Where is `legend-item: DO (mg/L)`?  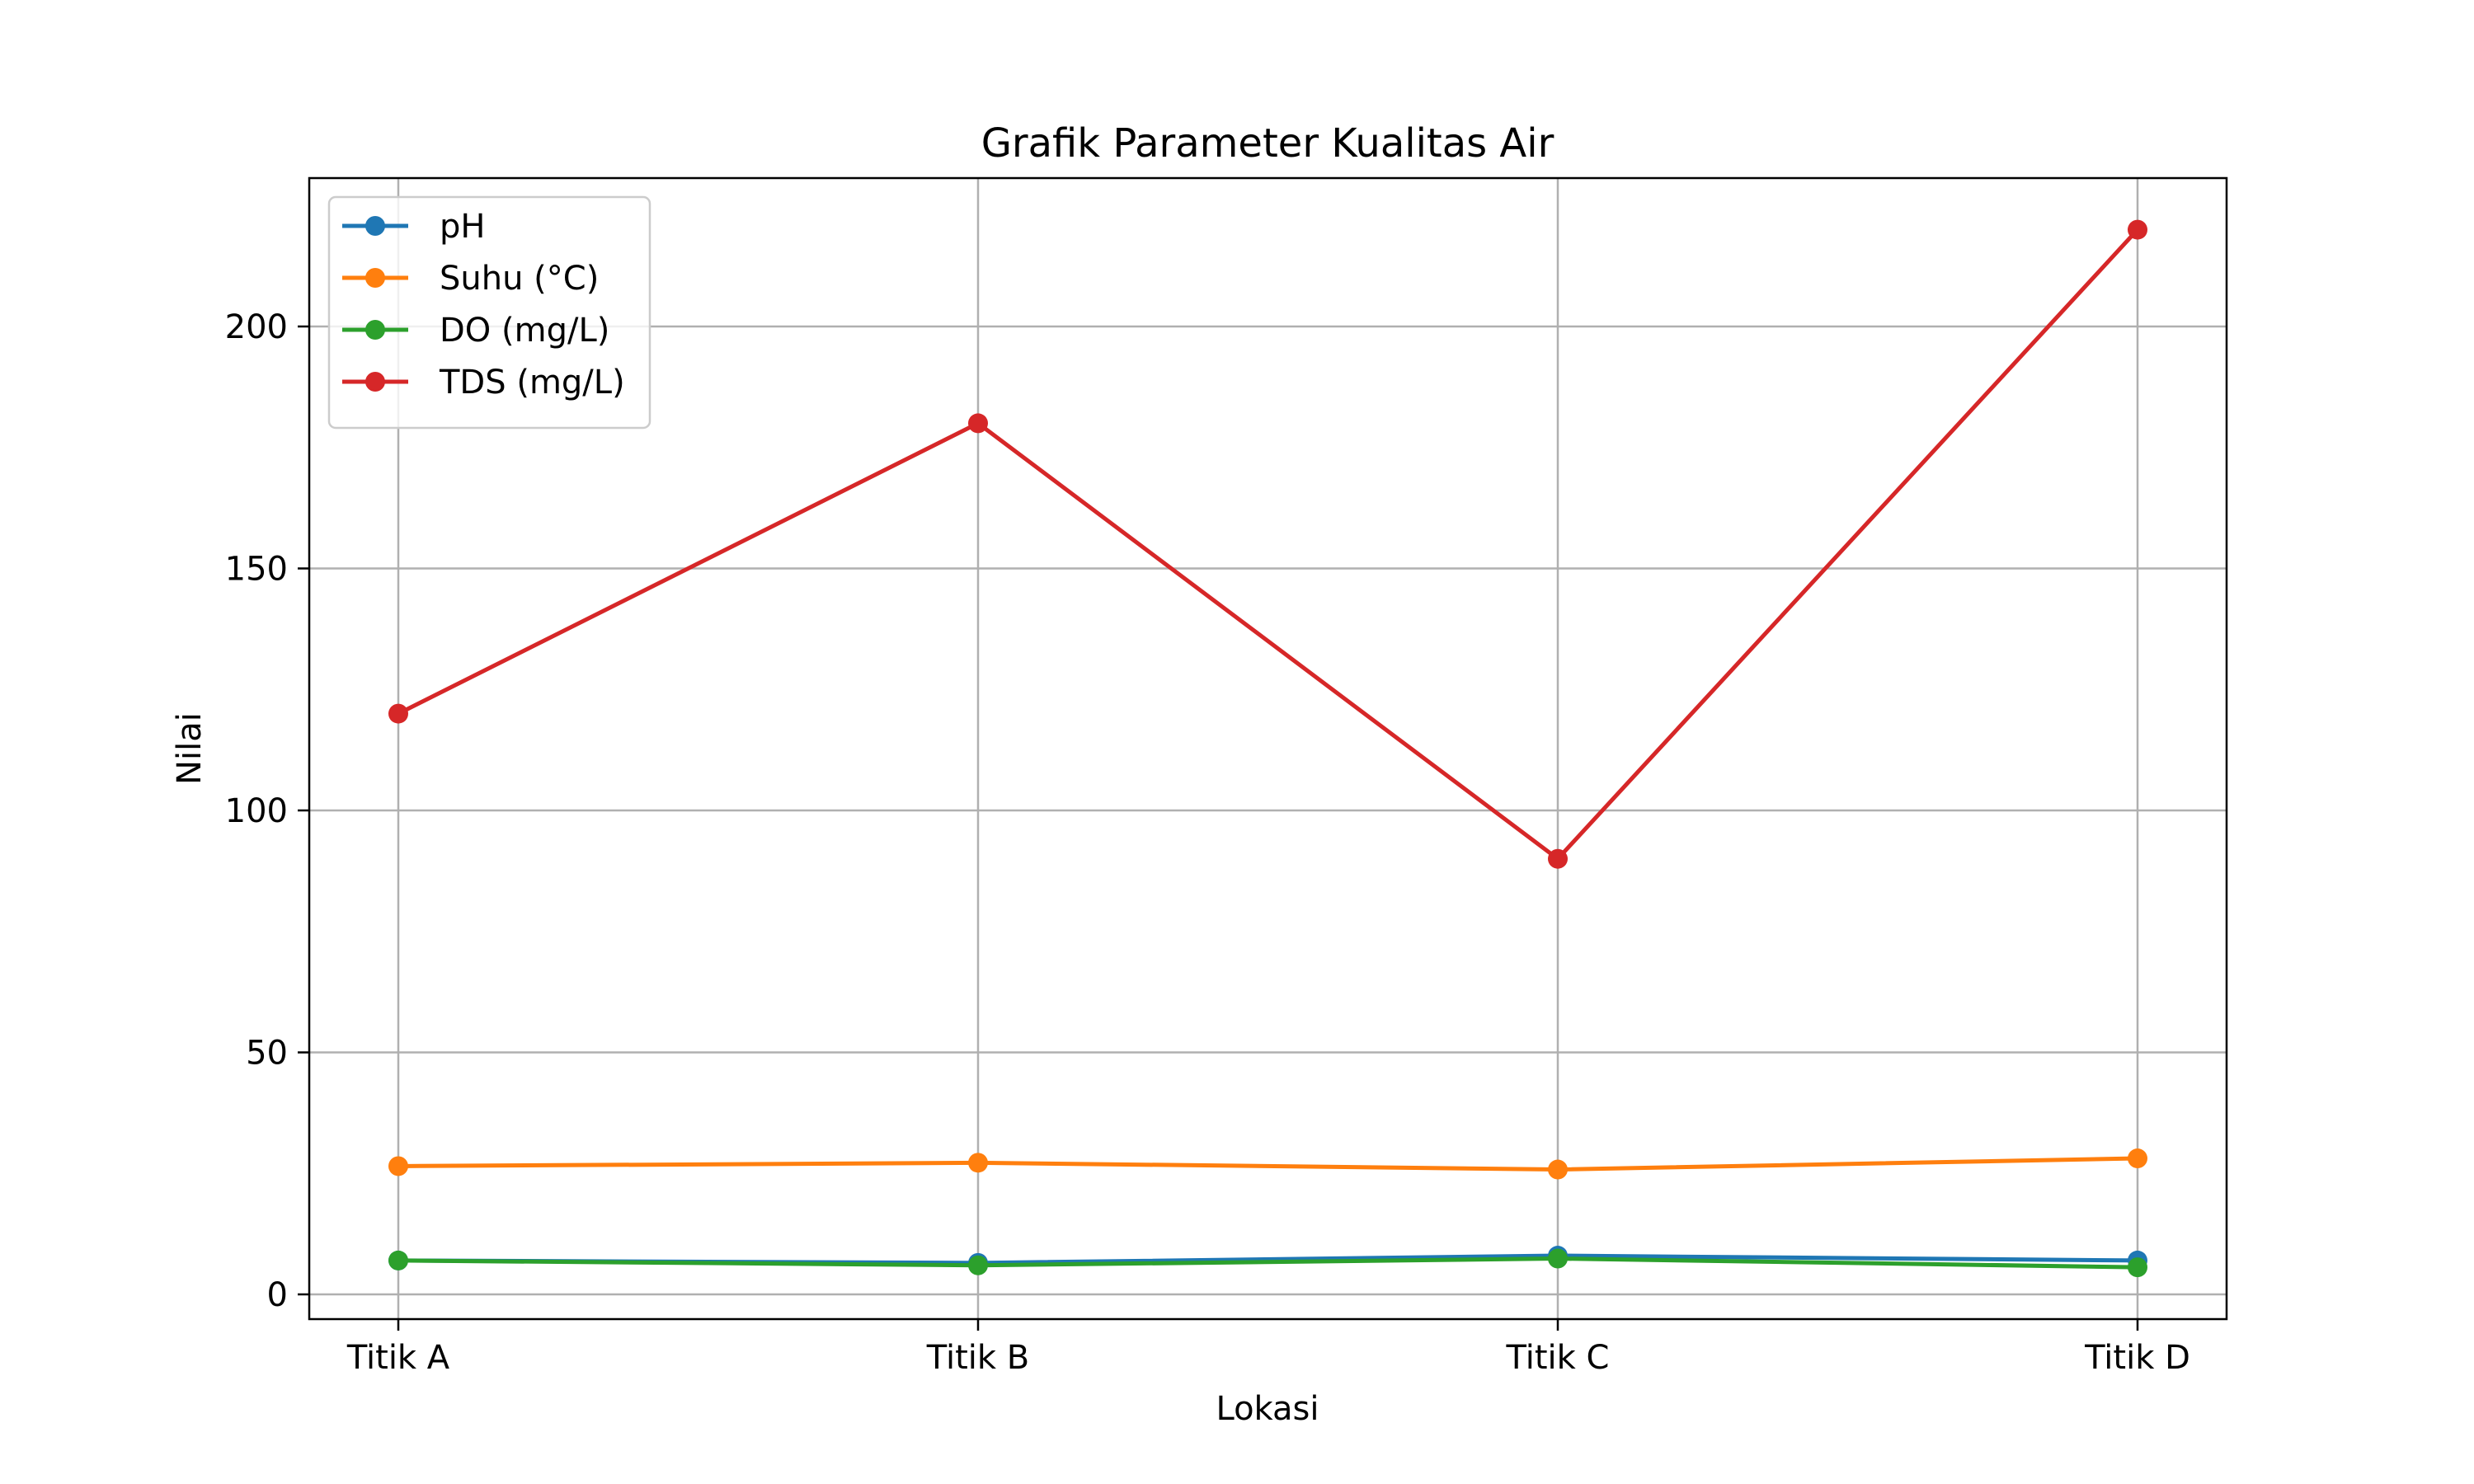 legend-item: DO (mg/L) is located at coordinates (475, 331).